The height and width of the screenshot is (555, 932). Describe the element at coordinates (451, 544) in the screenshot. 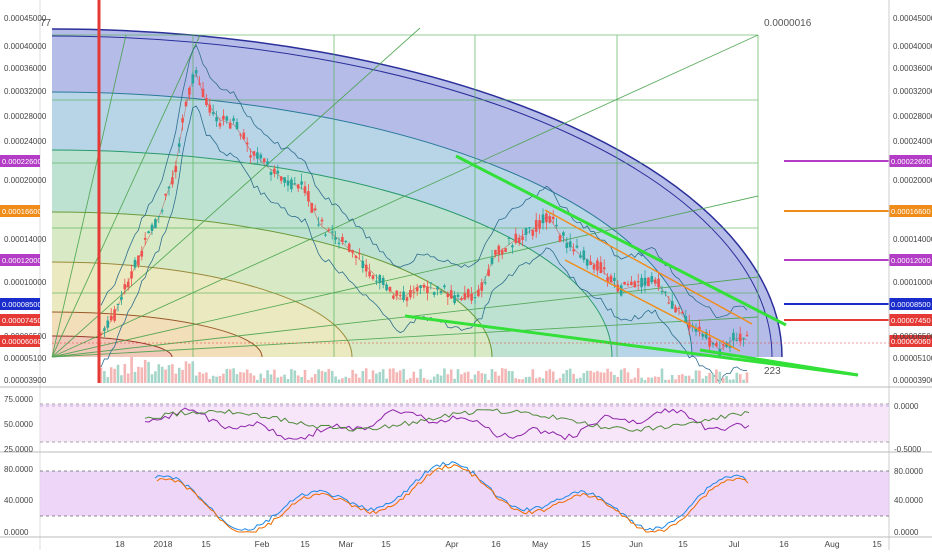

I see `x-tick-label: Apr` at that location.